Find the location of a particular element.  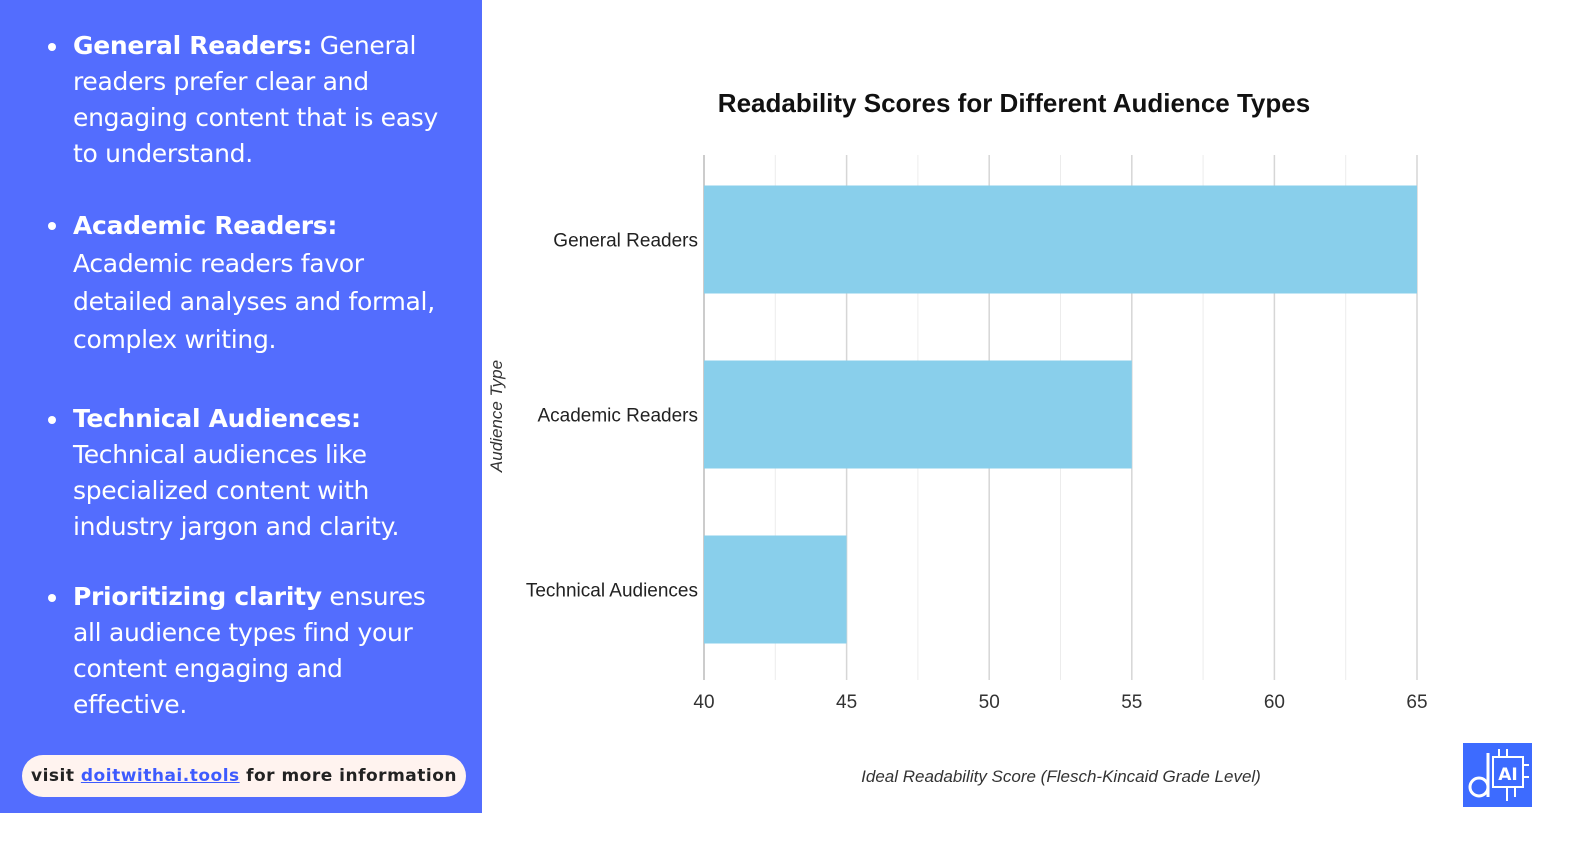

y-axis-label: Audience Type is located at coordinates (496, 416).